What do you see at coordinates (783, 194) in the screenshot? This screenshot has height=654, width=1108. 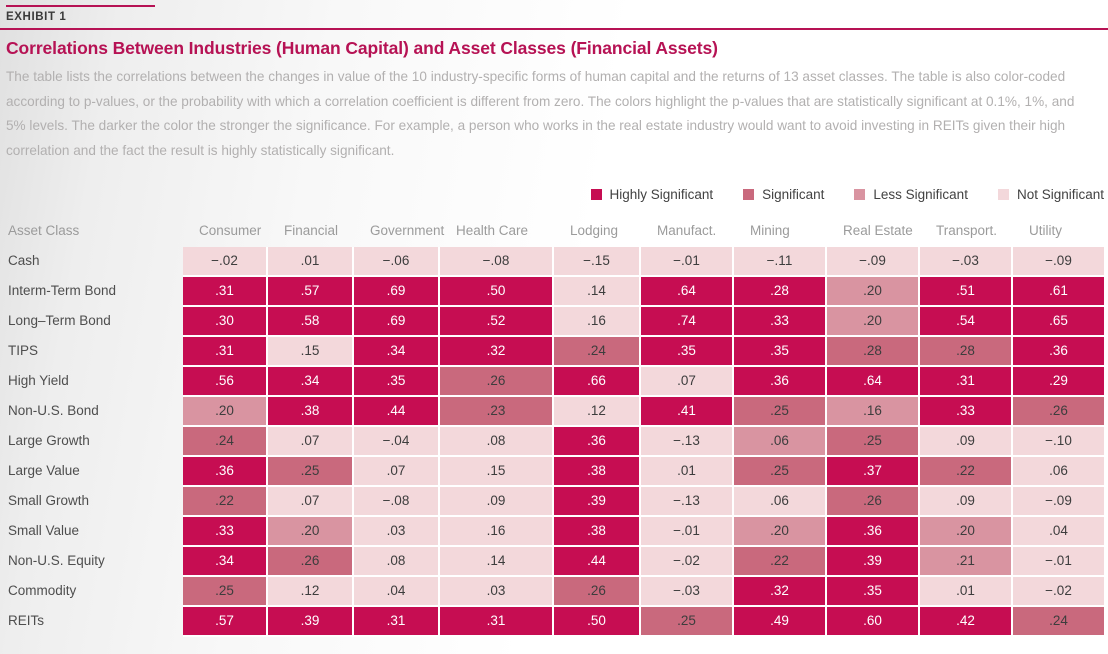 I see `legend-item: Significant` at bounding box center [783, 194].